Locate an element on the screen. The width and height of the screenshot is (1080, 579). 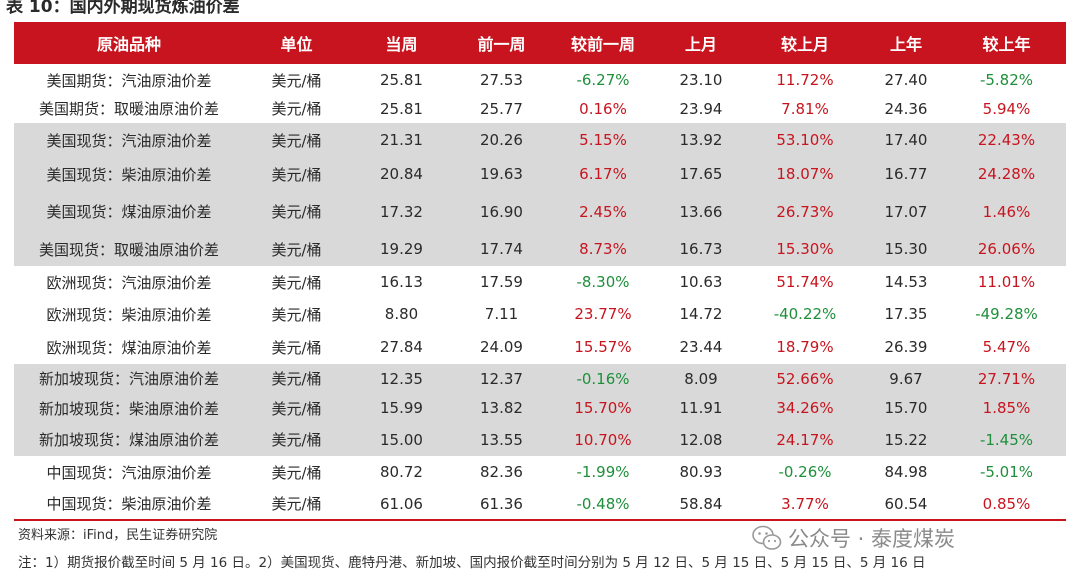
cell-variety: 中国现货：汽油原油价差 is located at coordinates (129, 472).